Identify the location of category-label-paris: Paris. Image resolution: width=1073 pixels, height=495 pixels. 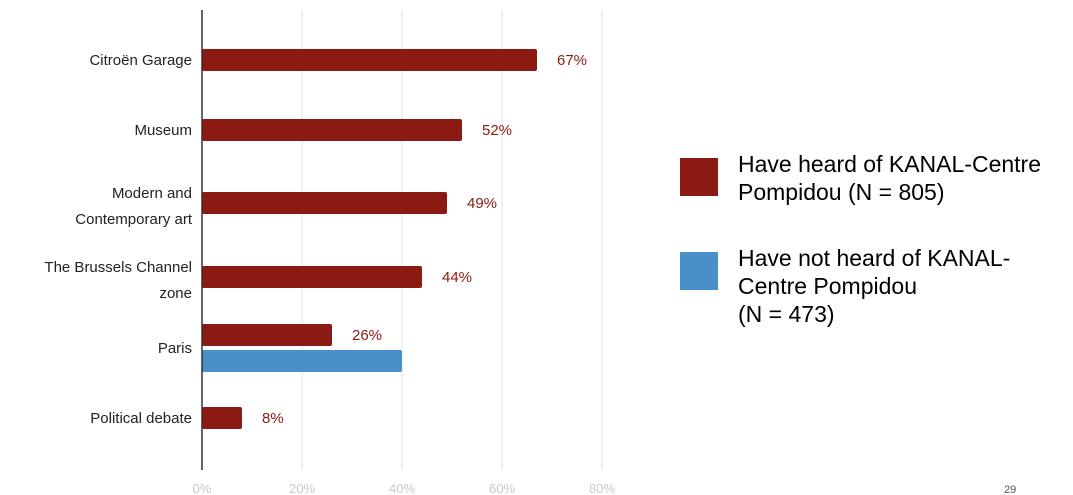
(175, 348).